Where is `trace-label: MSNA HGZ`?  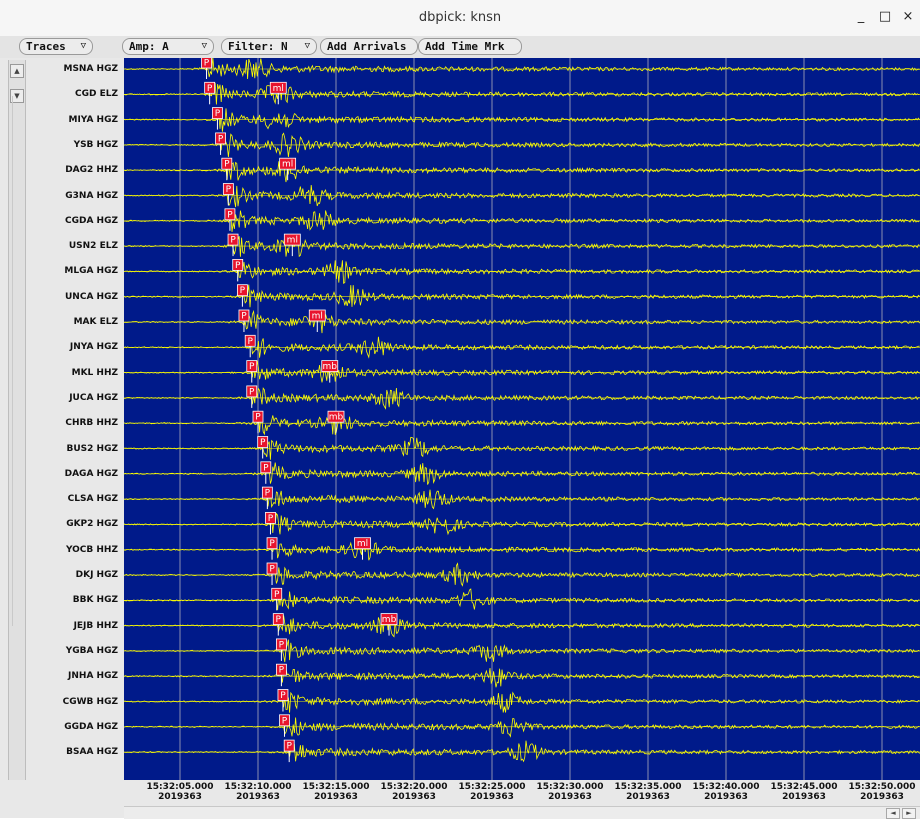
trace-label: MSNA HGZ is located at coordinates (90, 69).